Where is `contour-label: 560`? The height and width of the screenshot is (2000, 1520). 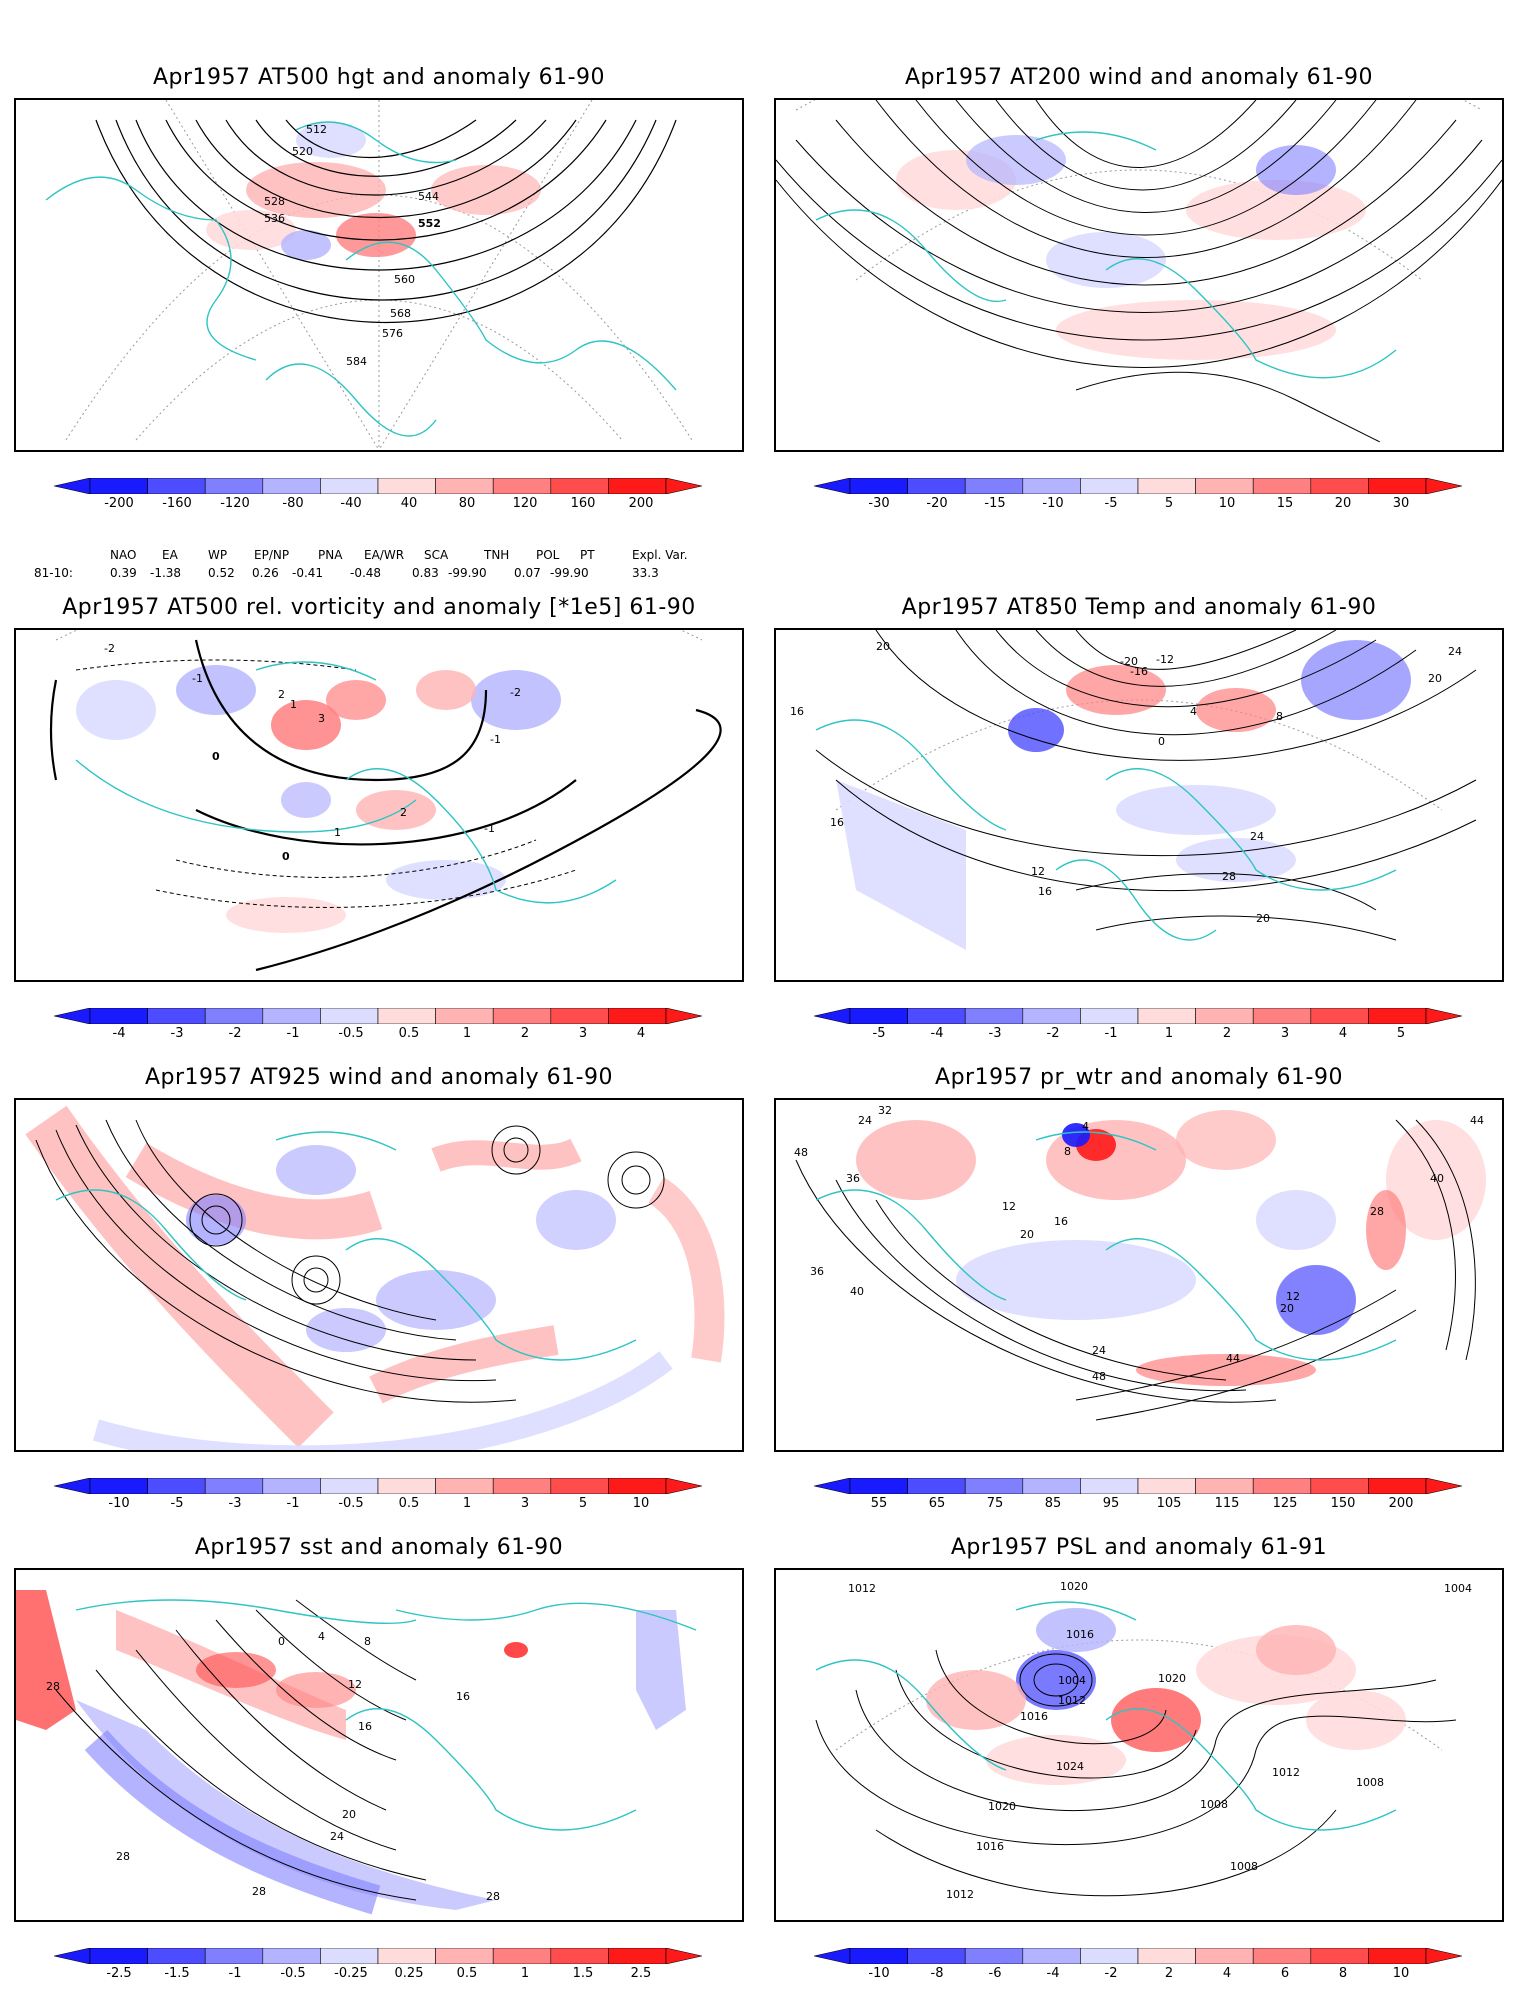 contour-label: 560 is located at coordinates (404, 279).